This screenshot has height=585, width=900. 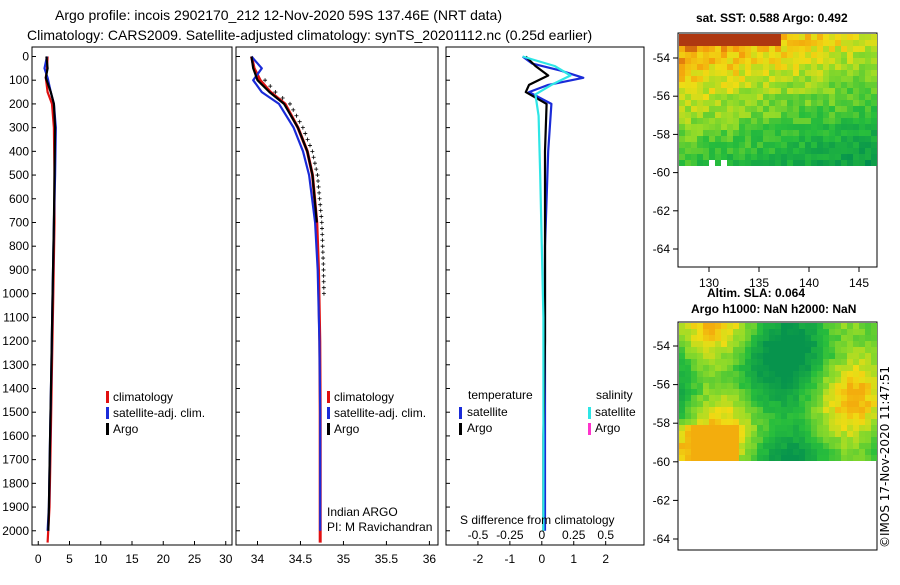 I want to click on map-xtick-label-145: 145, so click(x=859, y=283).